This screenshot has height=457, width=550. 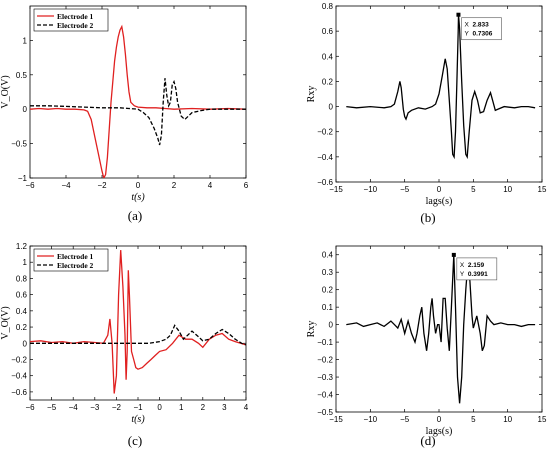 I want to click on y-tick-label: 1.2, so click(x=22, y=246).